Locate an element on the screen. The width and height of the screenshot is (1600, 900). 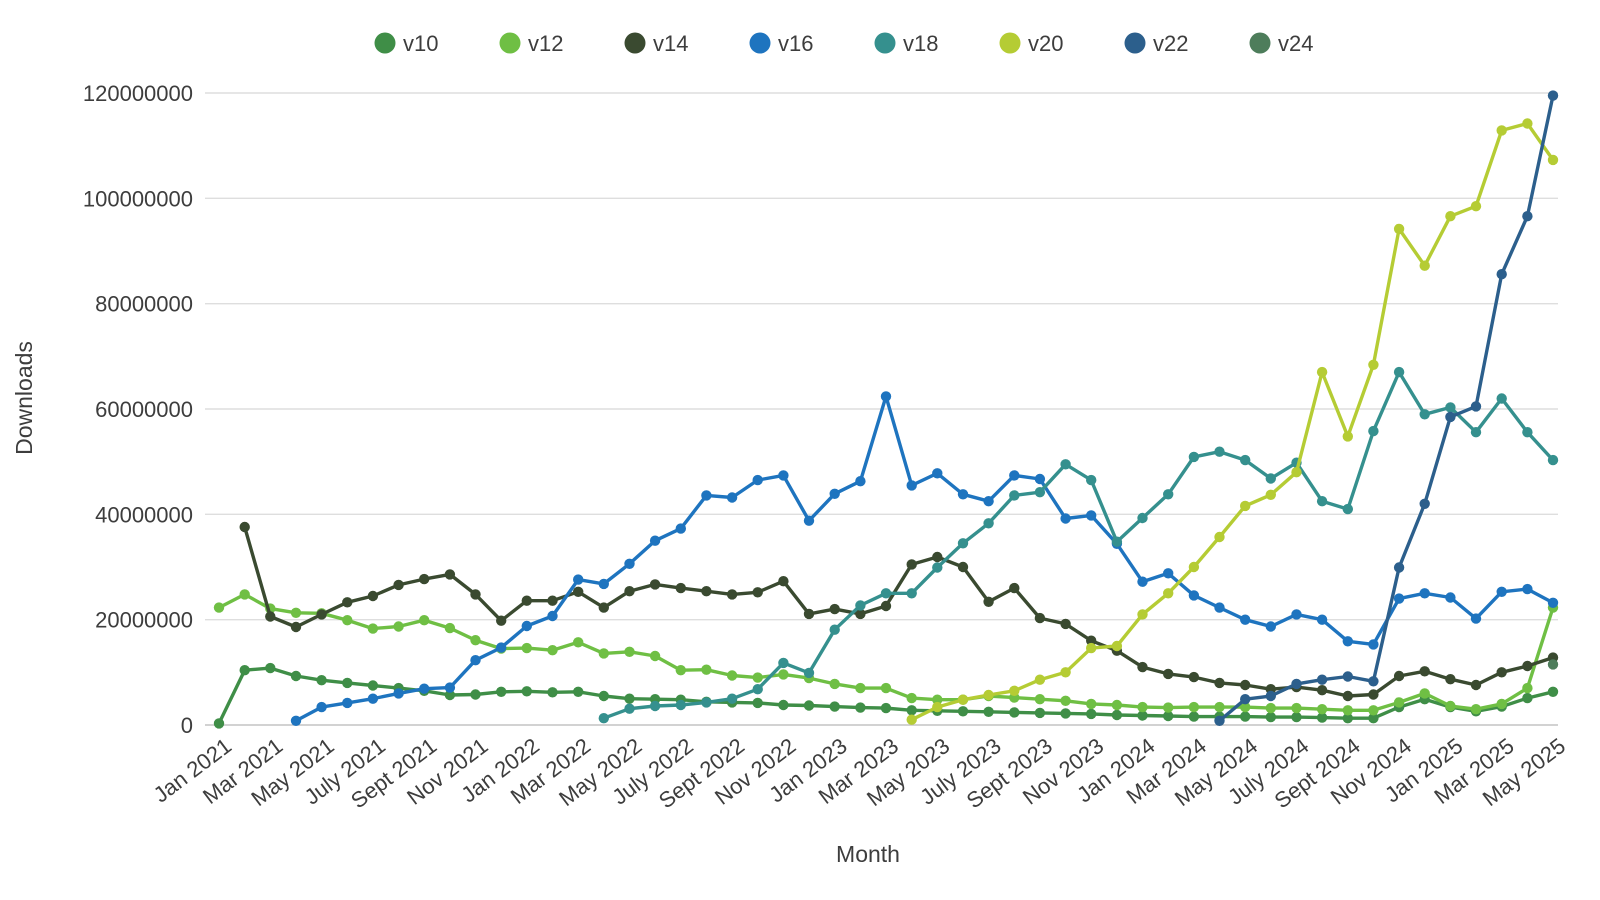
legend-item-v22: v22 is located at coordinates (1156, 43).